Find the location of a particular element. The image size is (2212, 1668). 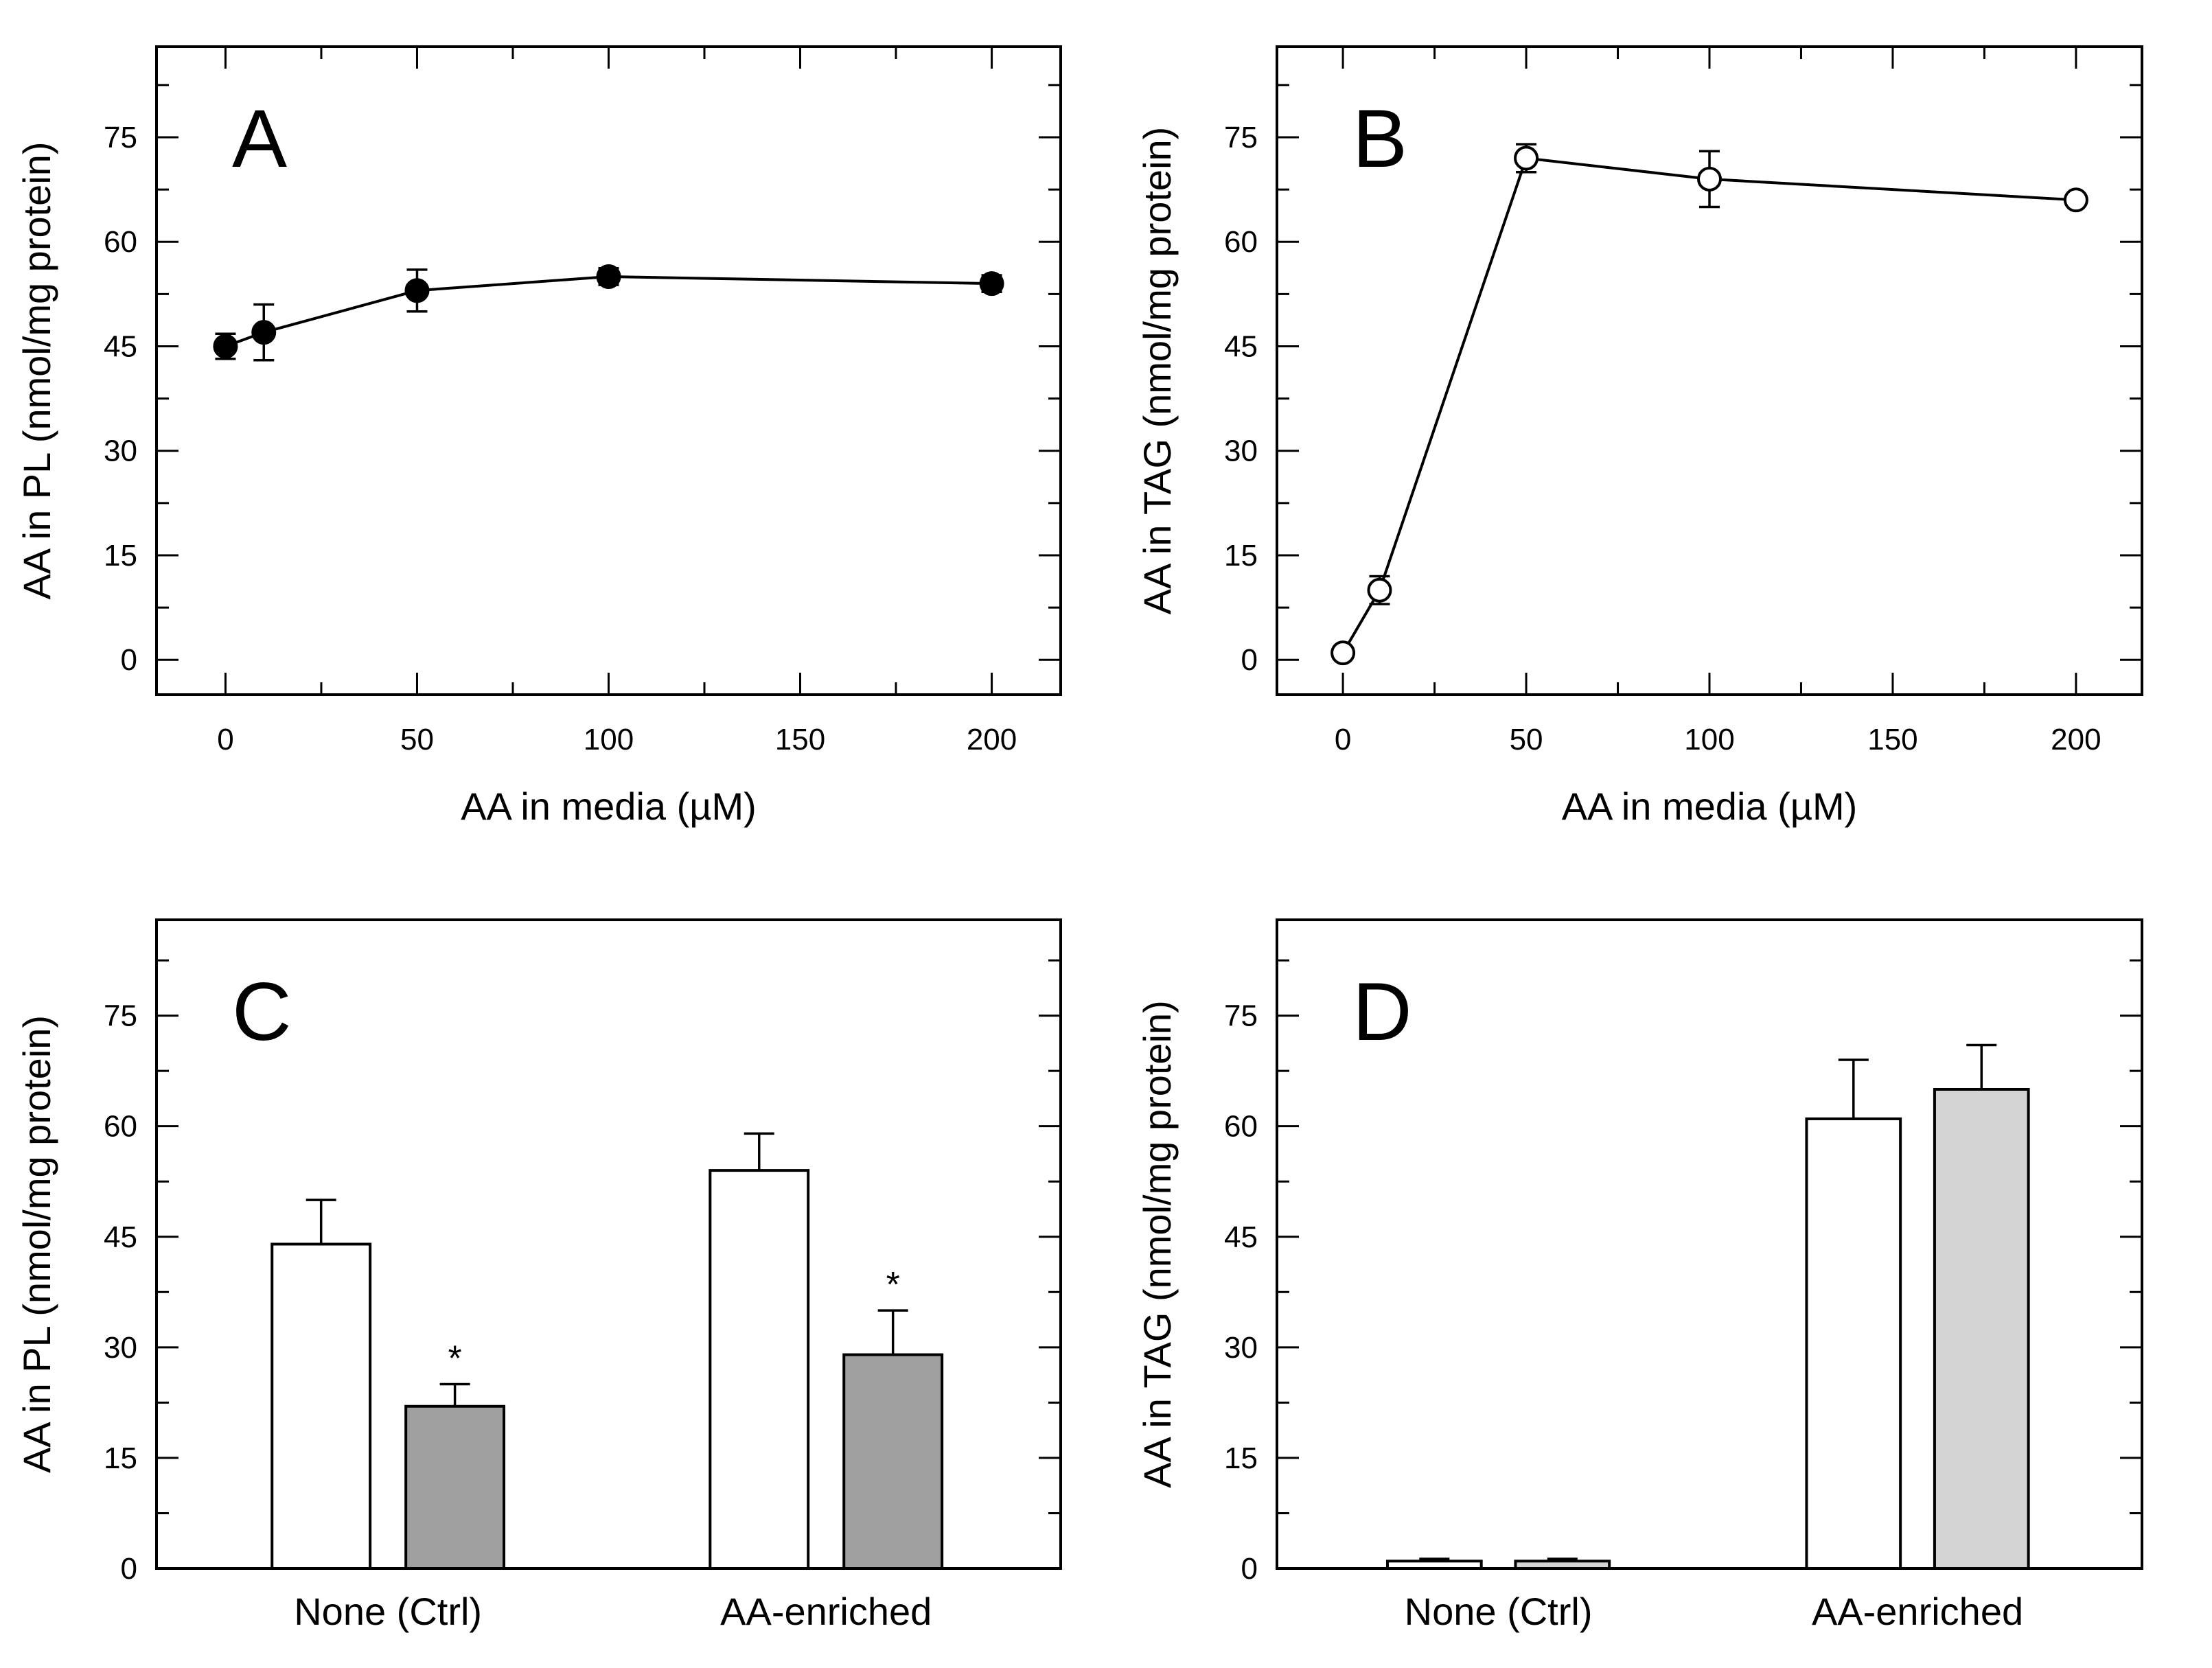

panel-label: C is located at coordinates (262, 1012).